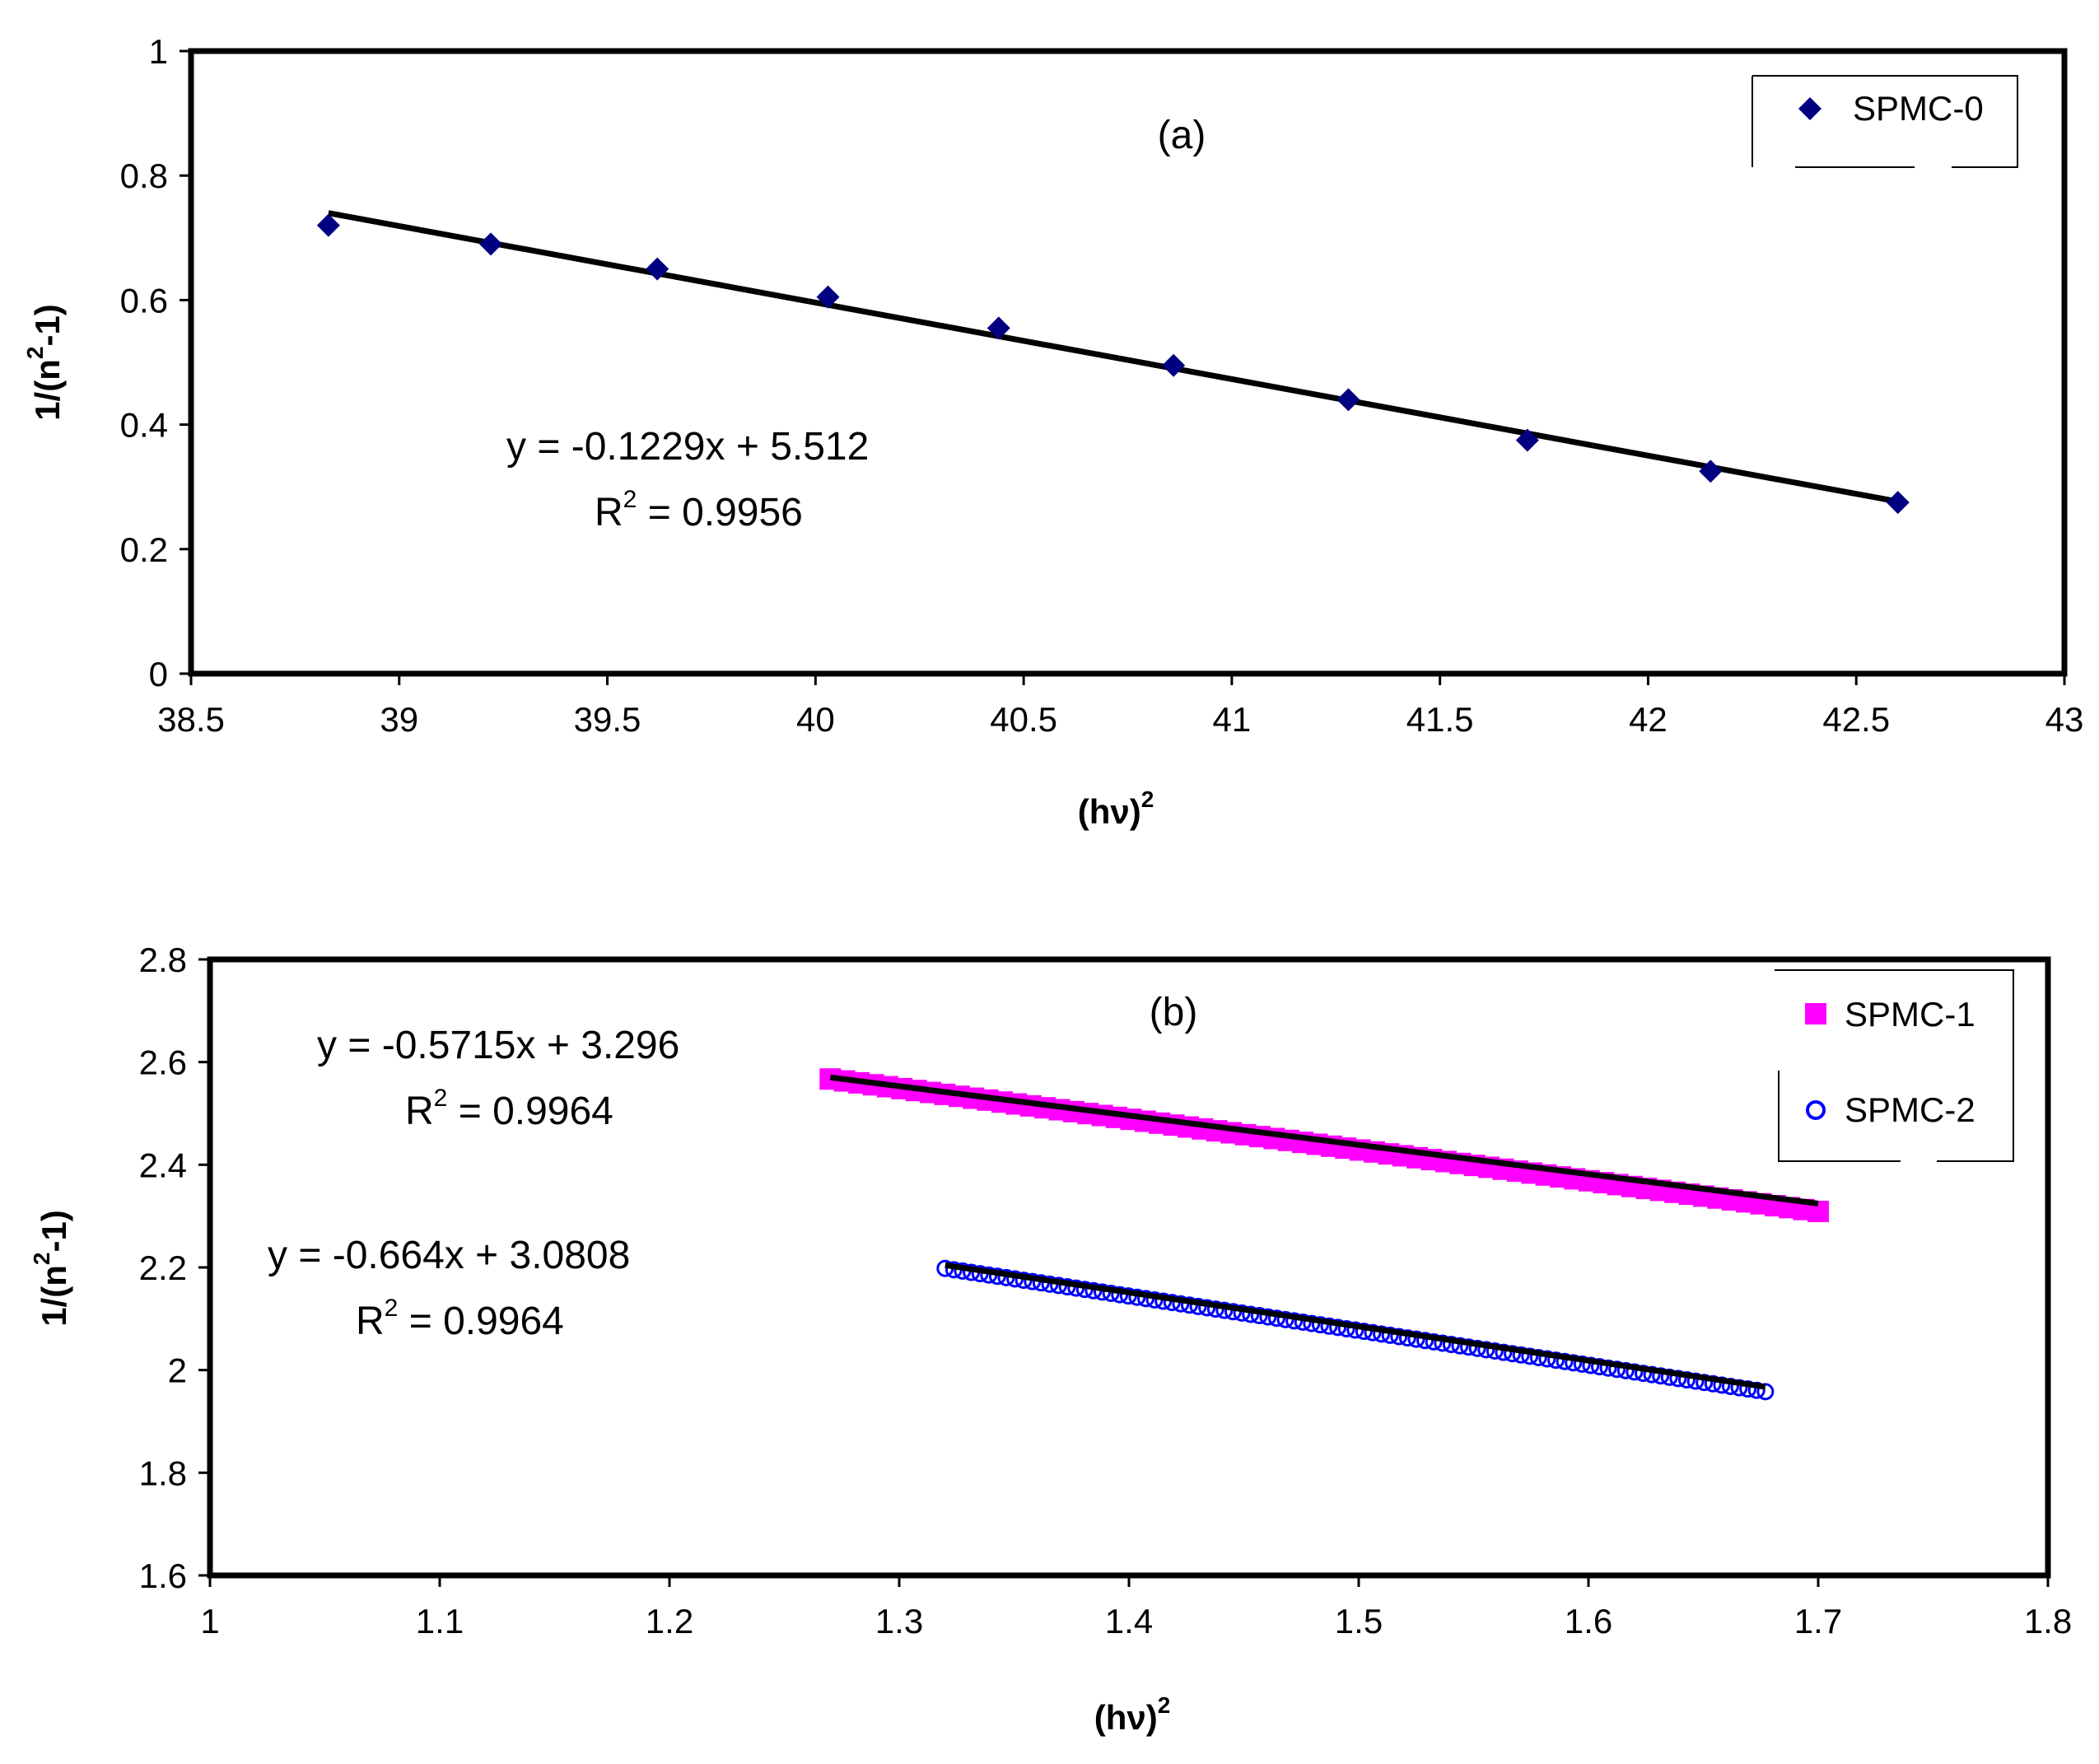 Image resolution: width=2099 pixels, height=1764 pixels. I want to click on x-tick-label-a: 43, so click(2064, 719).